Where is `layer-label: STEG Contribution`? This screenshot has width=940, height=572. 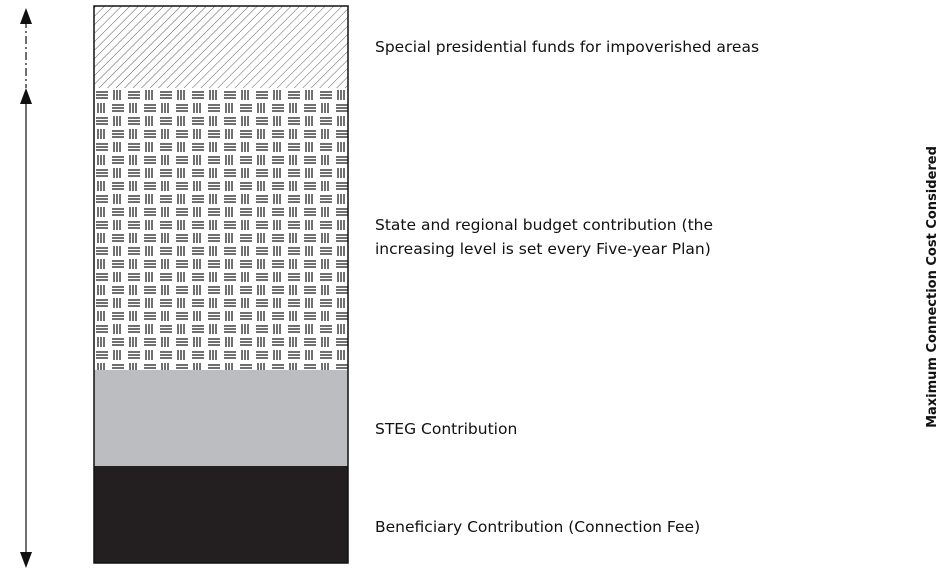 layer-label: STEG Contribution is located at coordinates (446, 429).